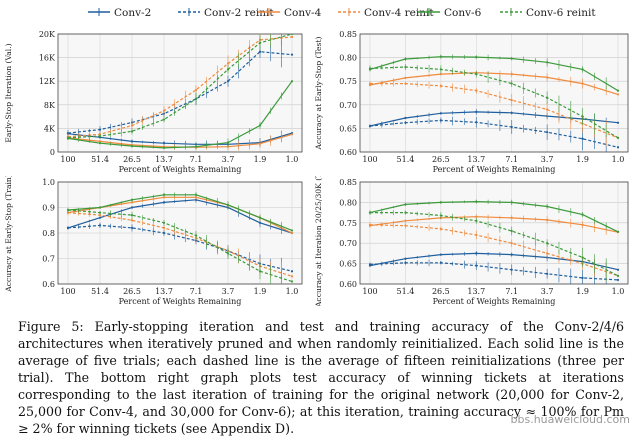 This screenshot has width=640, height=437. What do you see at coordinates (8, 234) in the screenshot?
I see `y-axis-label: Accuracy at Early-Stop (Train)` at bounding box center [8, 234].